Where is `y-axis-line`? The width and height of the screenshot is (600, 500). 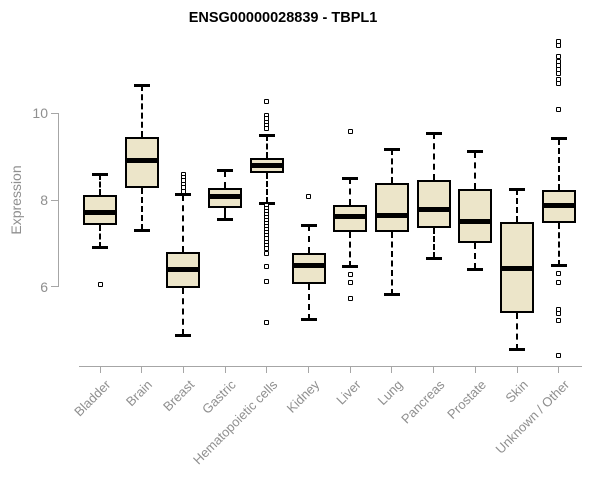 y-axis-line is located at coordinates (58, 200).